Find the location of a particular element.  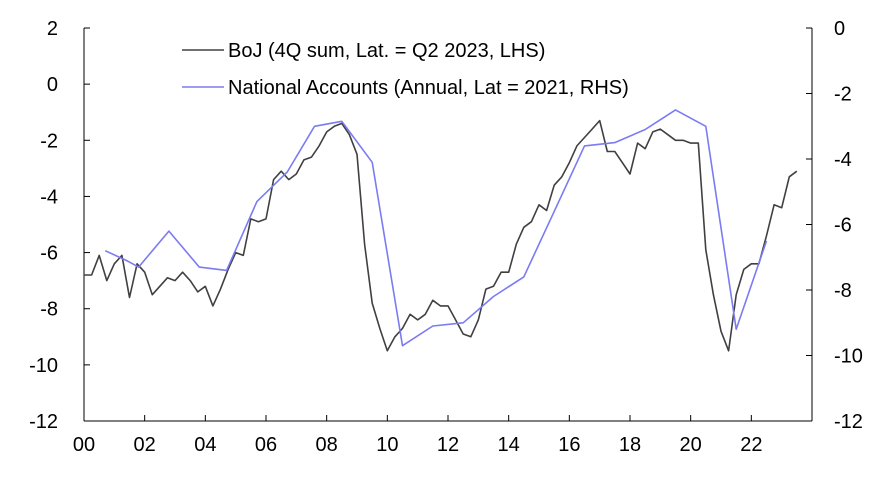

left-tick-label: -2 is located at coordinates (49, 141).